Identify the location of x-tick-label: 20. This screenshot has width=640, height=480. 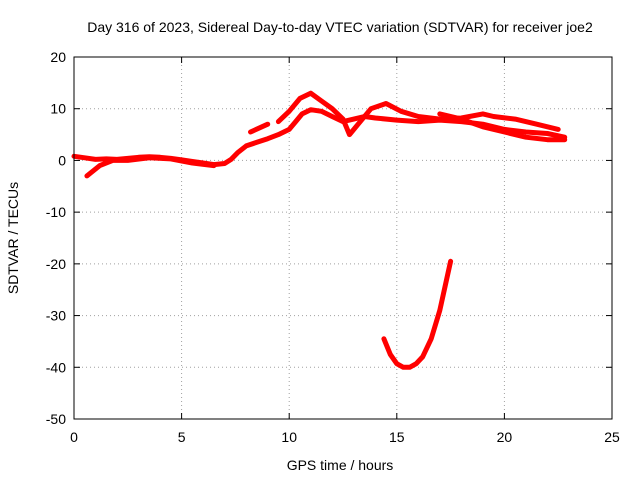
(505, 437).